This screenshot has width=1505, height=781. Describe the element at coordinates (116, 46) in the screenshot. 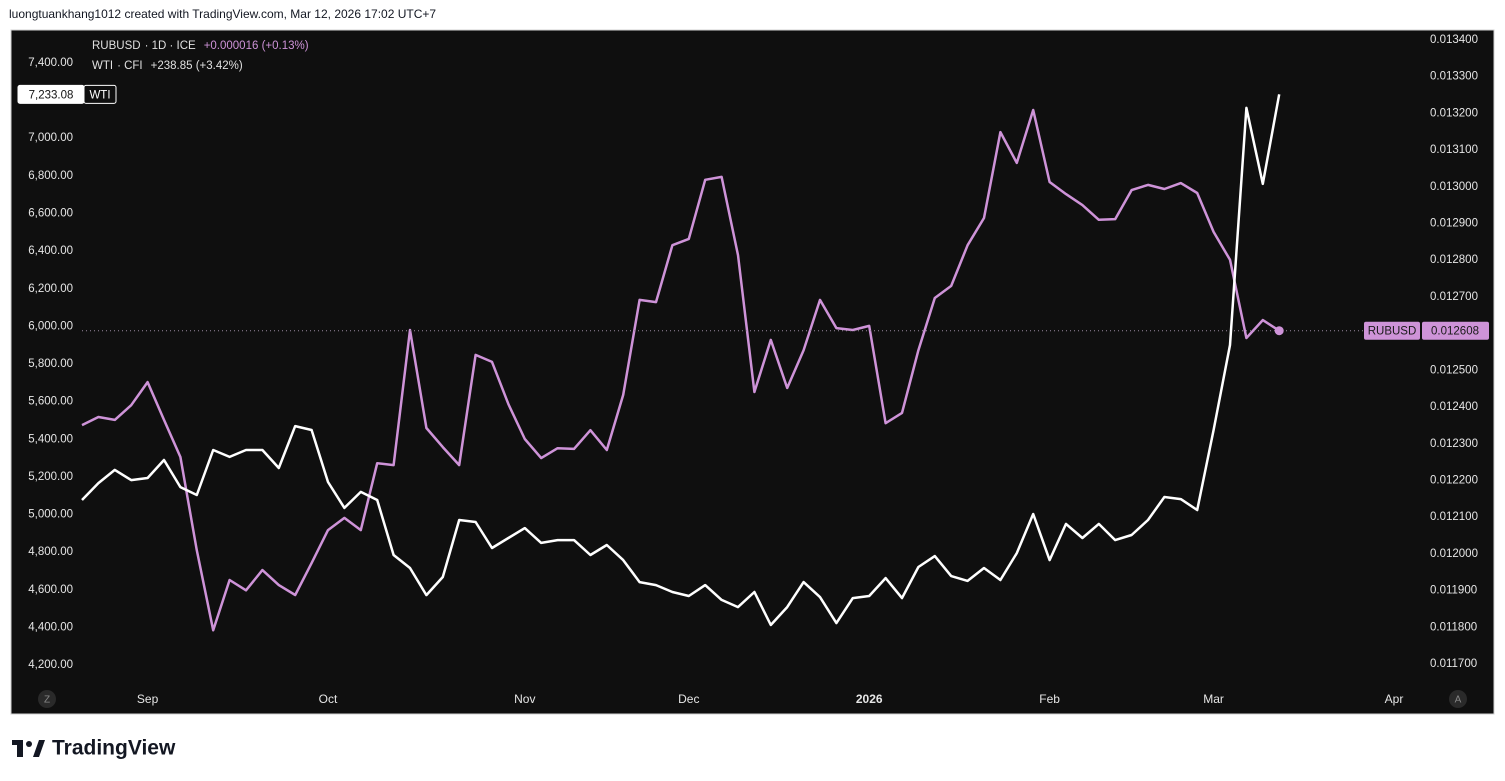

I see `legend-name: RUBUSD` at that location.